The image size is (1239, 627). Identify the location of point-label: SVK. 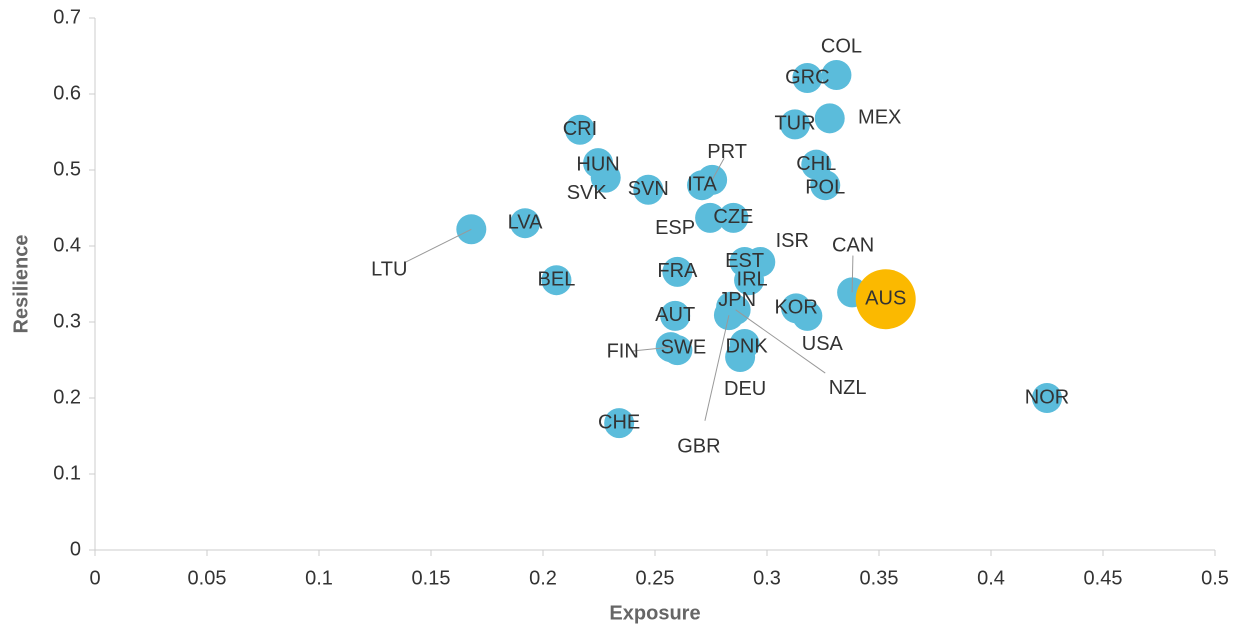
(587, 193).